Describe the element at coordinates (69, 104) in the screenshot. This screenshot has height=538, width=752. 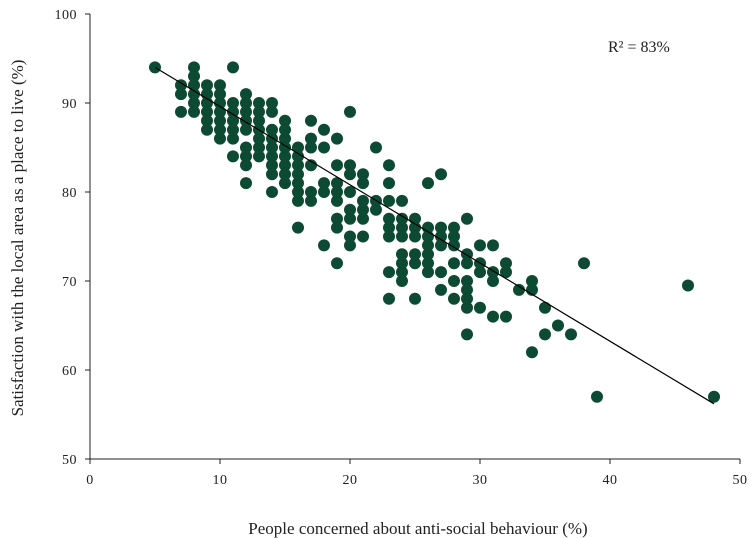
I see `y-tick-label: 90` at that location.